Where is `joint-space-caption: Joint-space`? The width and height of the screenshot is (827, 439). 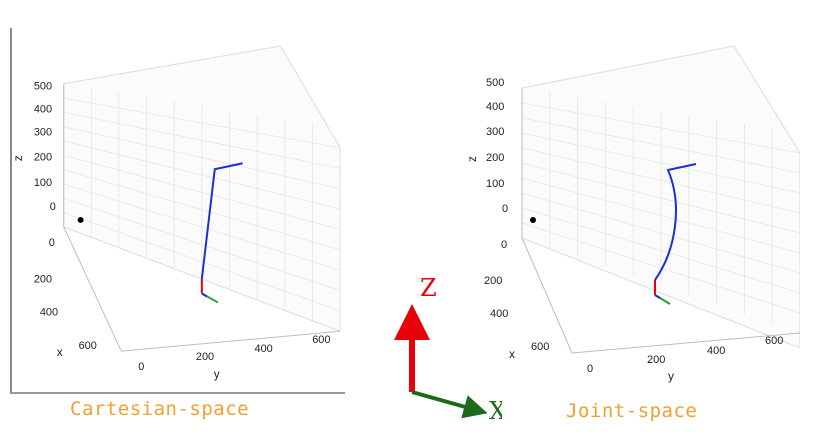 joint-space-caption: Joint-space is located at coordinates (632, 411).